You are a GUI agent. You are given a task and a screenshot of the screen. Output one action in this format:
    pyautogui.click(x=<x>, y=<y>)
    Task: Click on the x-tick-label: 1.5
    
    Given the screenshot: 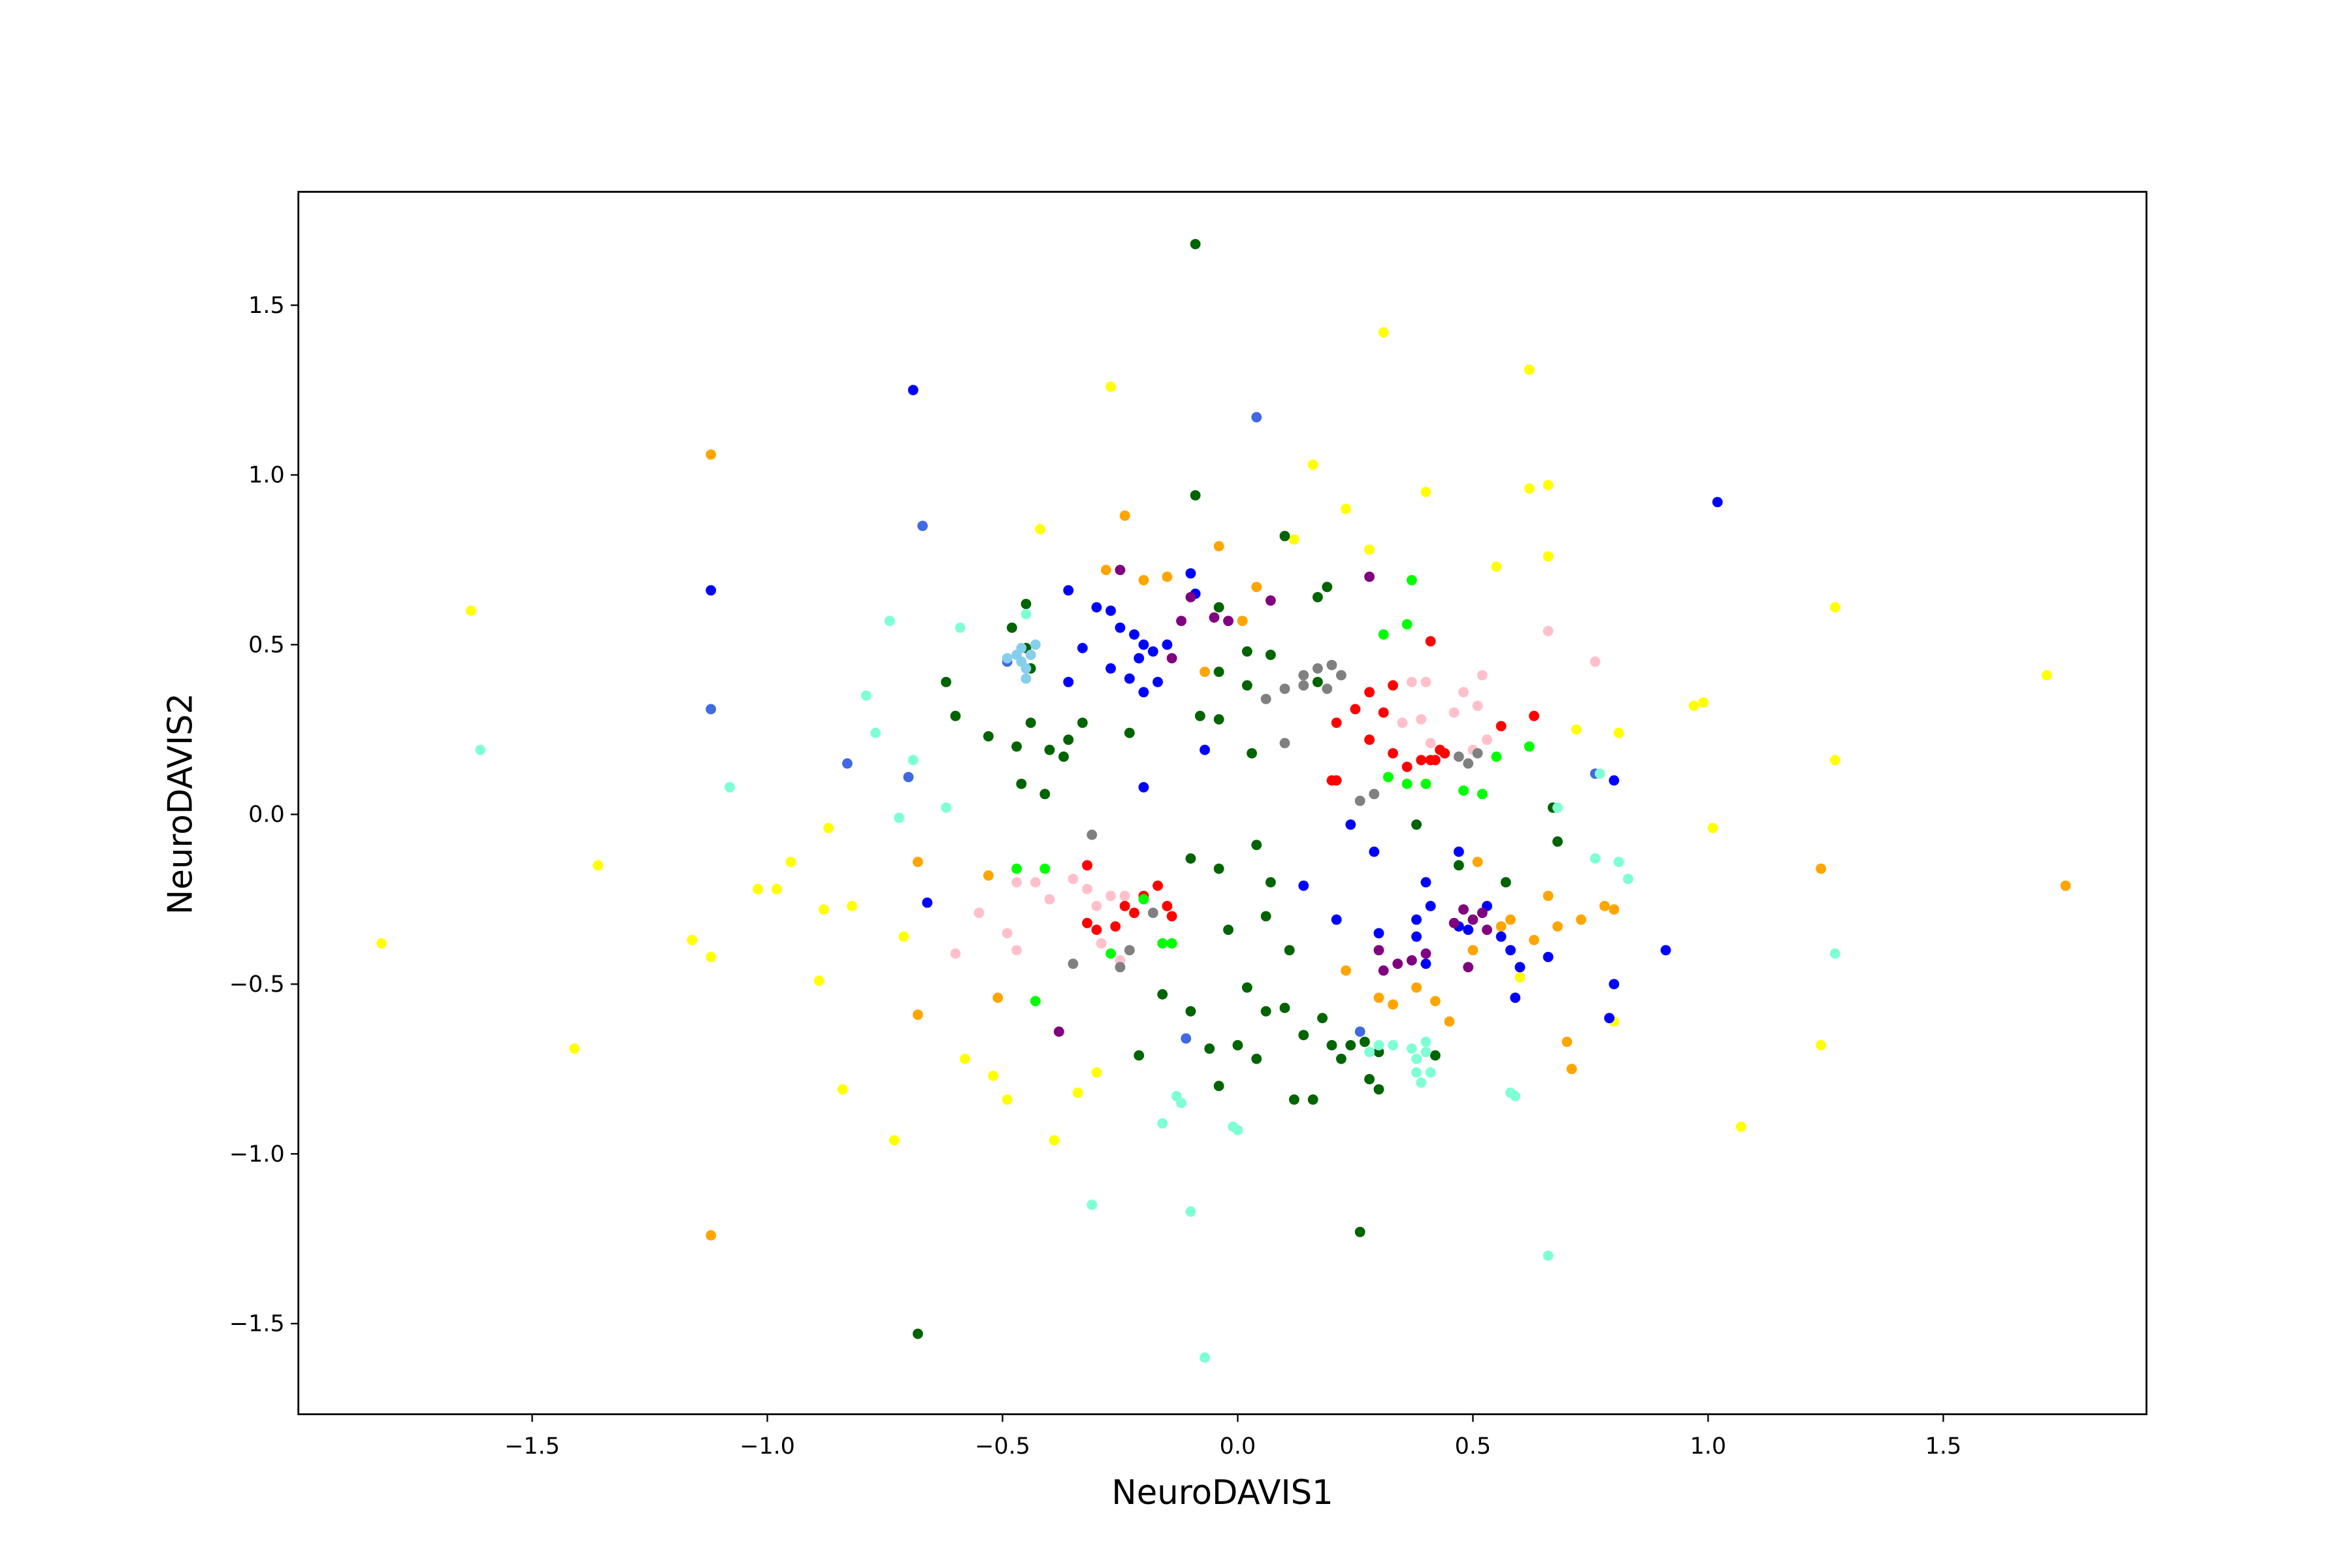 What is the action you would take?
    pyautogui.click(x=1943, y=1446)
    